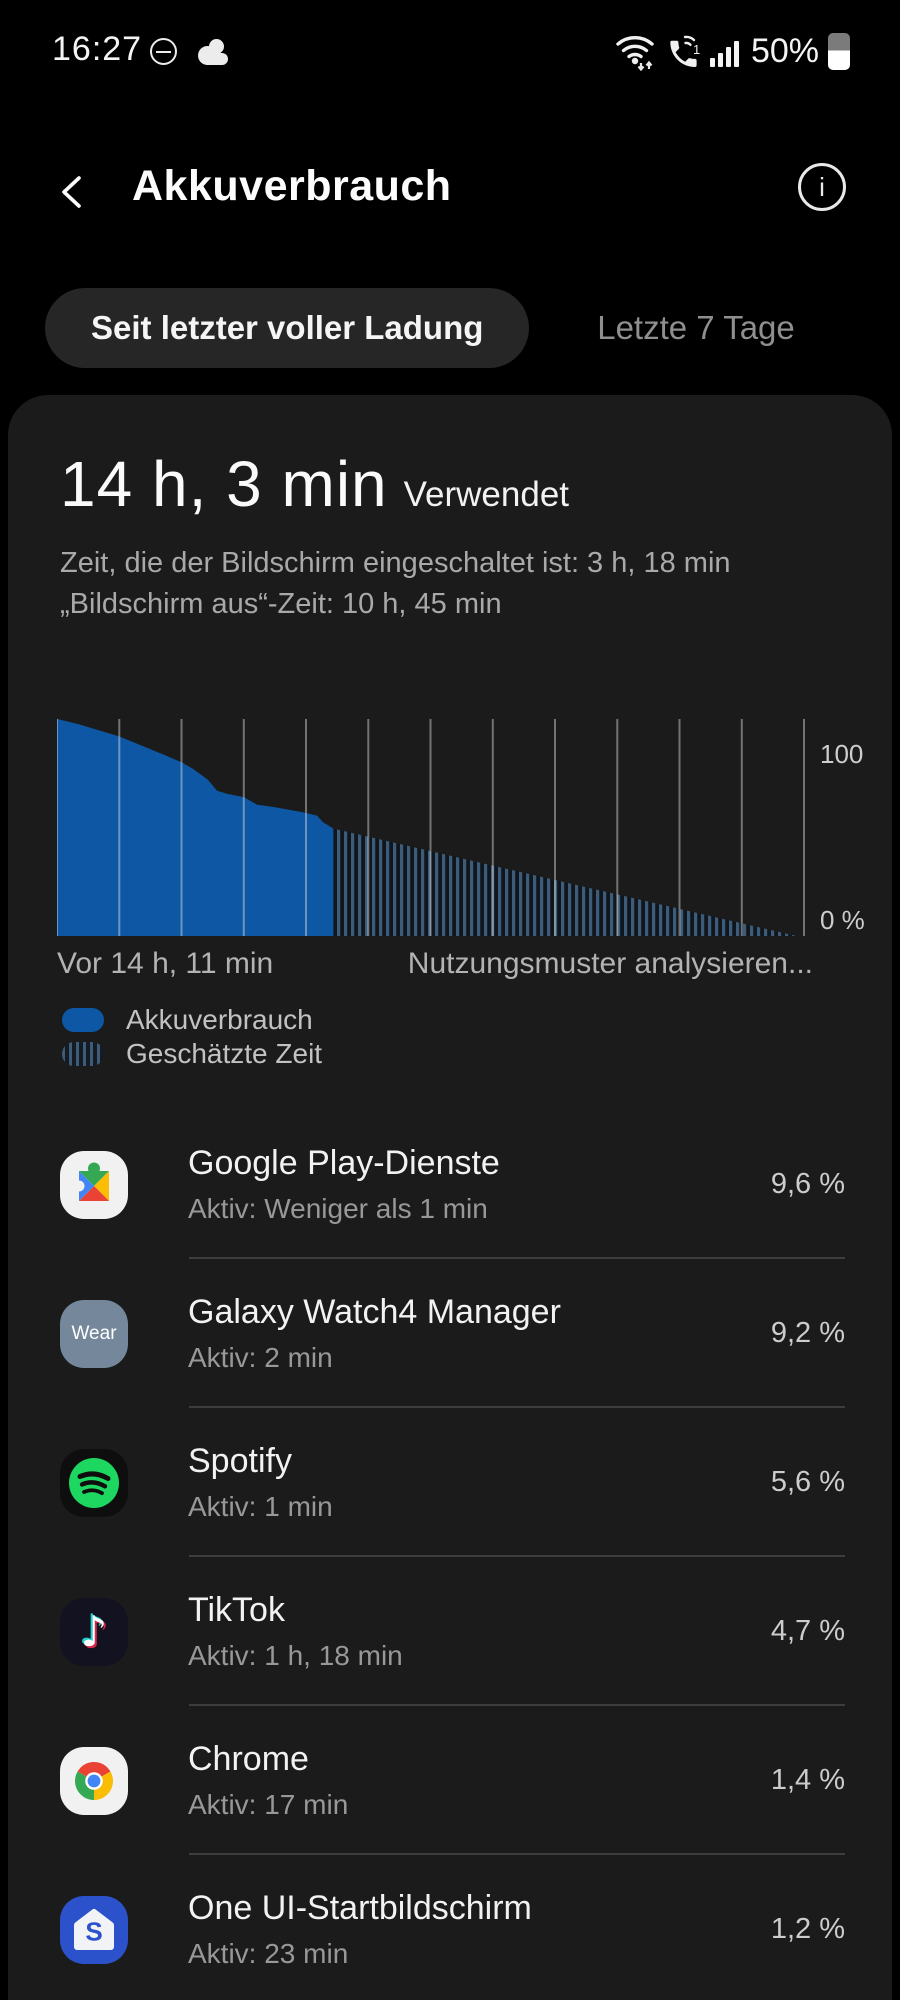 The width and height of the screenshot is (900, 2000). I want to click on tab-since-full-charge: Seit letzter voller Ladung, so click(287, 328).